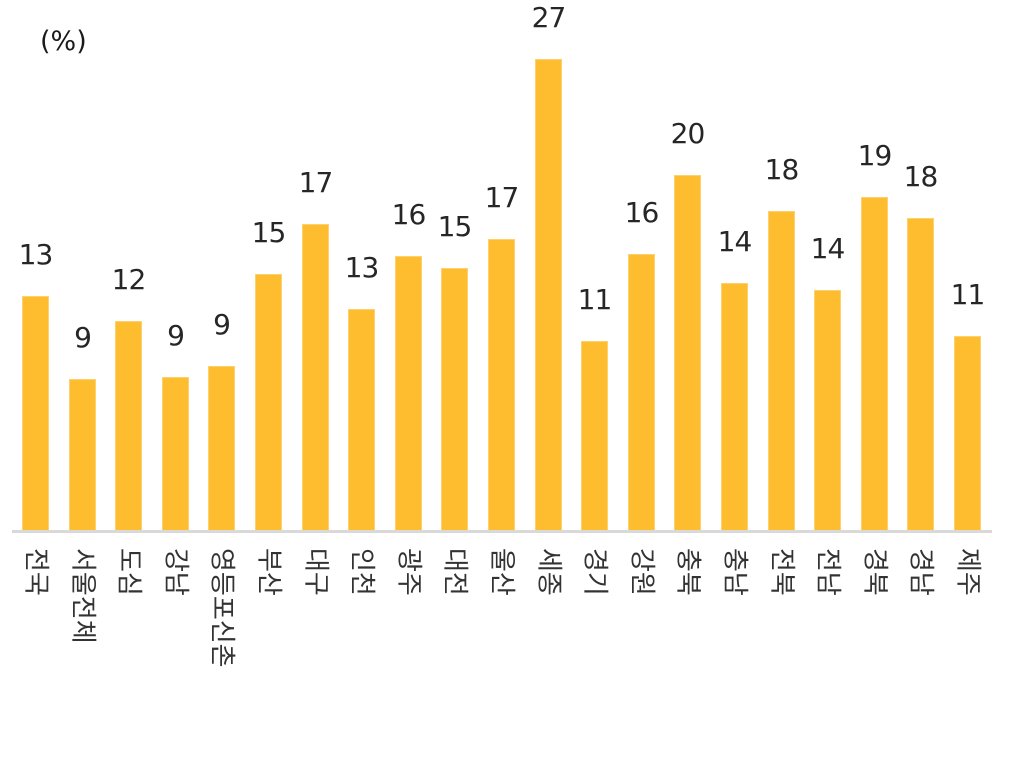 The image size is (1020, 758). Describe the element at coordinates (361, 572) in the screenshot. I see `category-label: 인천` at that location.